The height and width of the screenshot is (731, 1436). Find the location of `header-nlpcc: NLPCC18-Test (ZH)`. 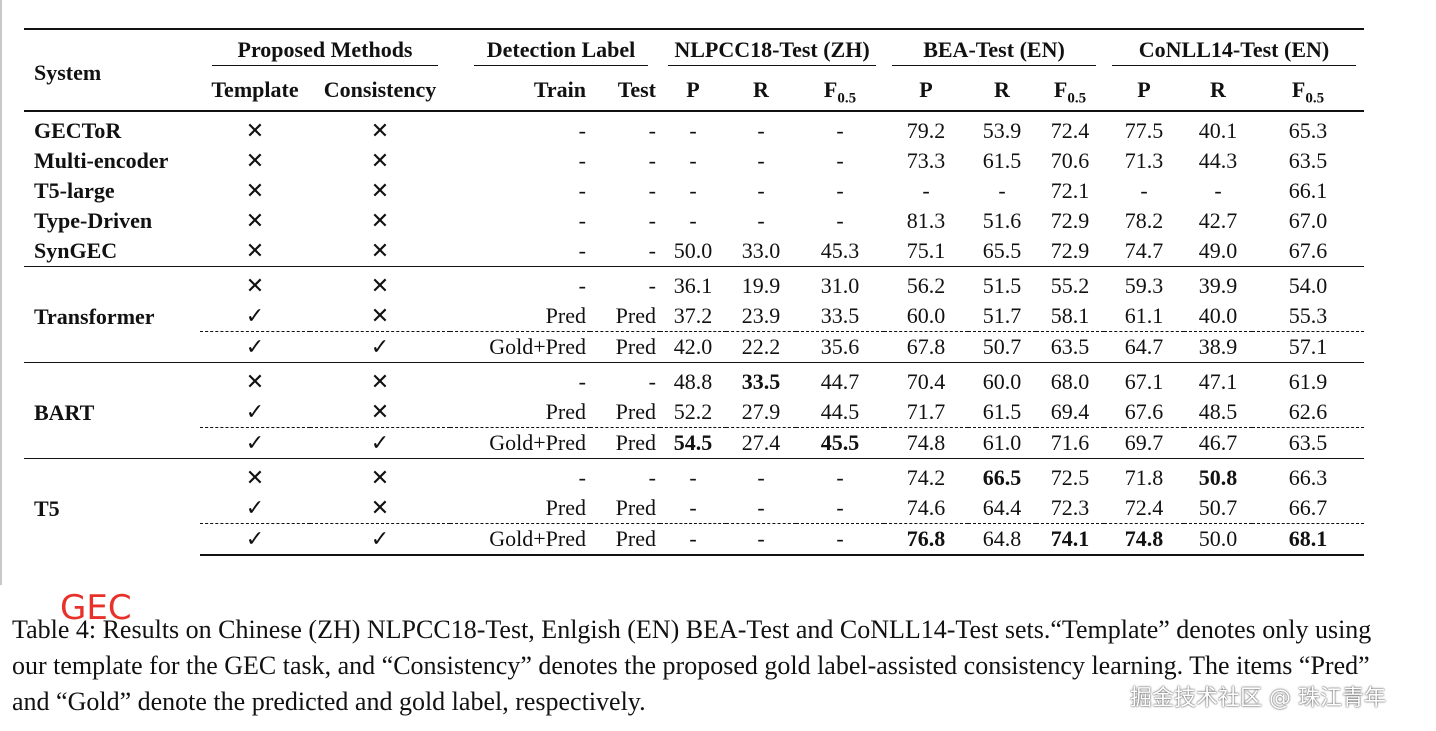

header-nlpcc: NLPCC18-Test (ZH) is located at coordinates (772, 49).